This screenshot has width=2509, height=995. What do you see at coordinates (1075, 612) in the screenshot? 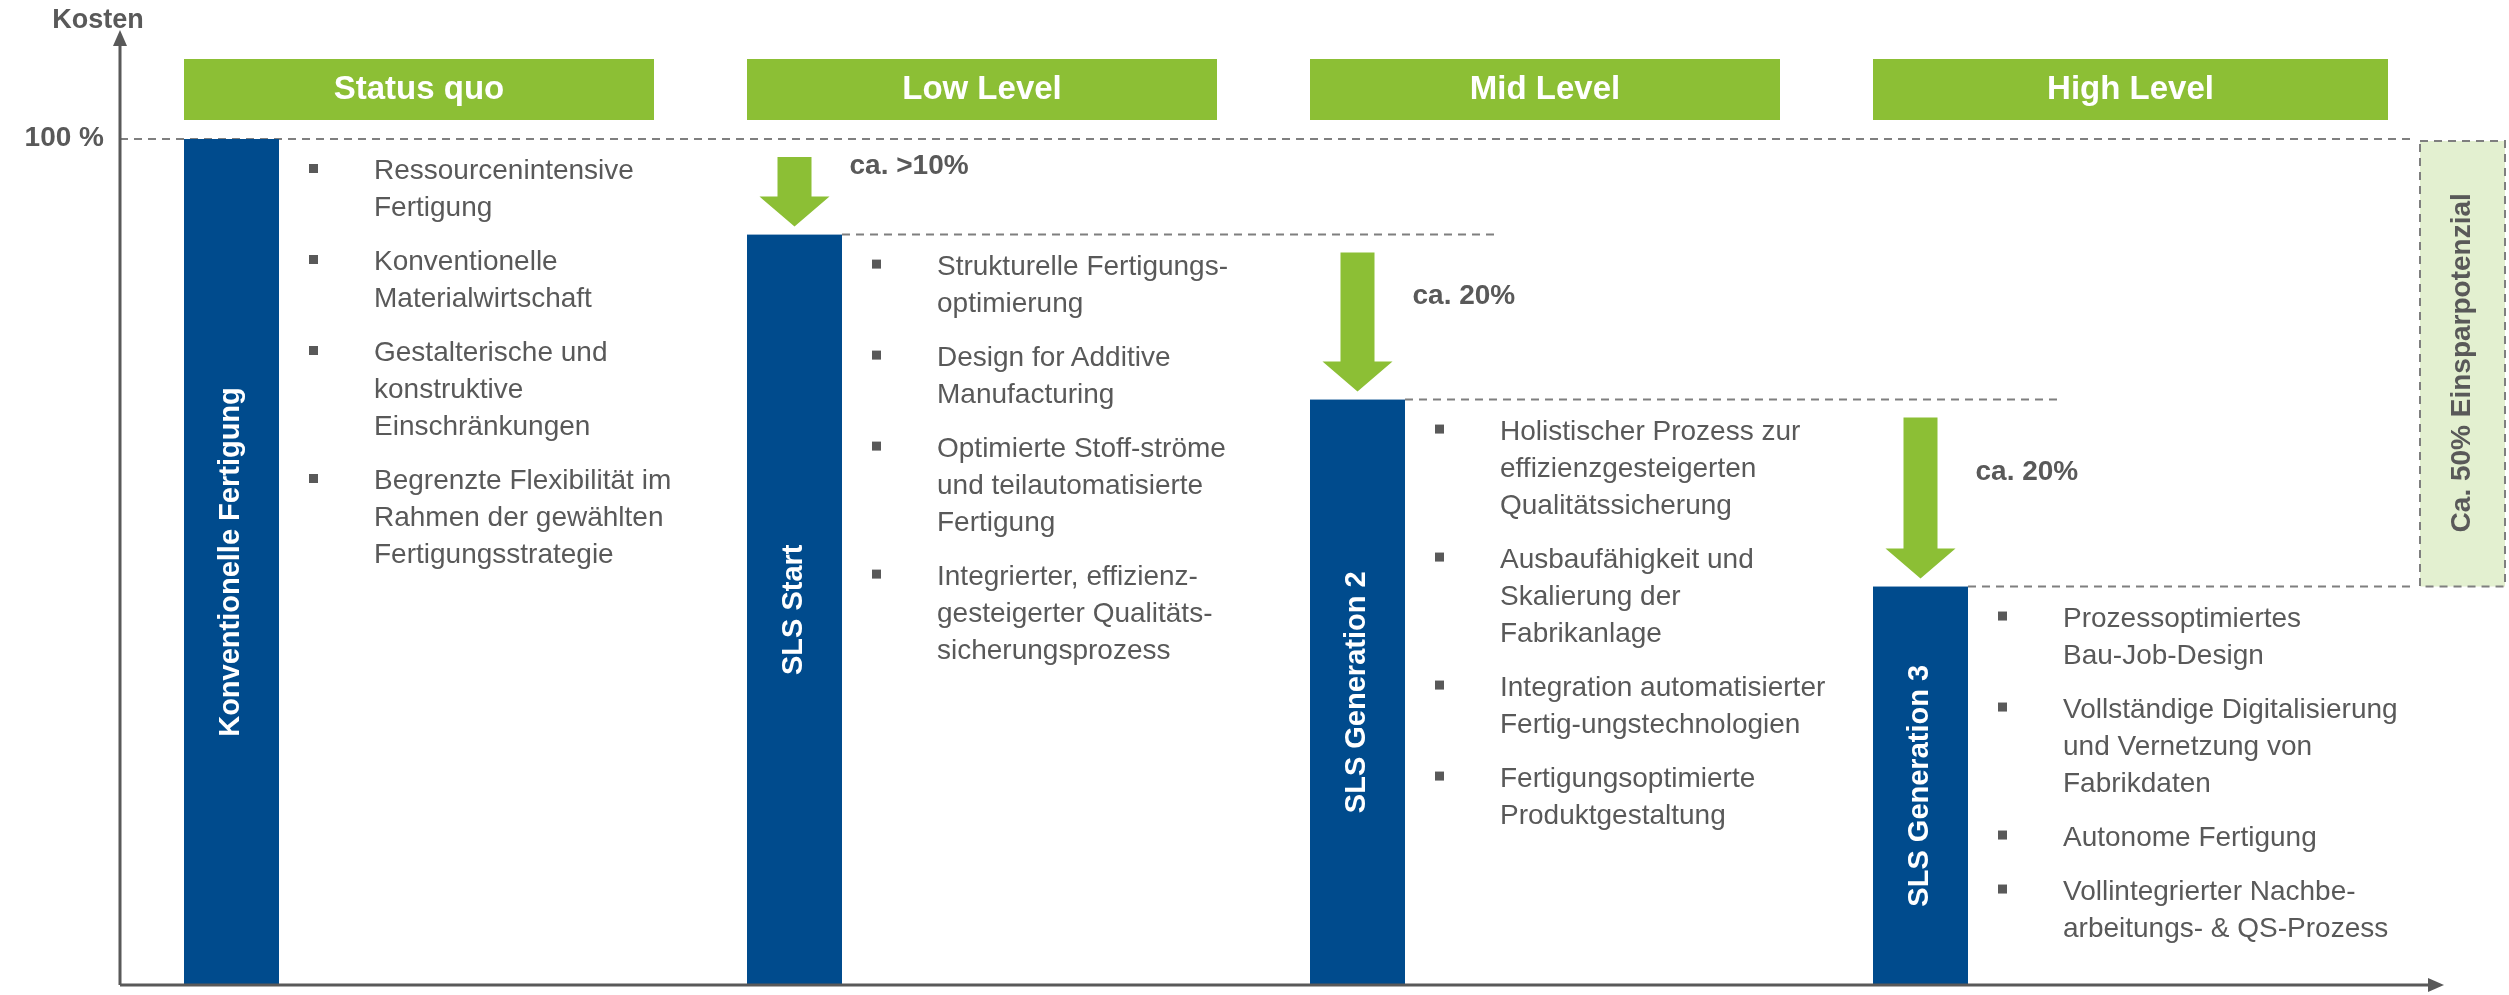
I see `annotation: Integrierter, effizienz- gesteigerter Qualitäts- sicherungsprozess` at bounding box center [1075, 612].